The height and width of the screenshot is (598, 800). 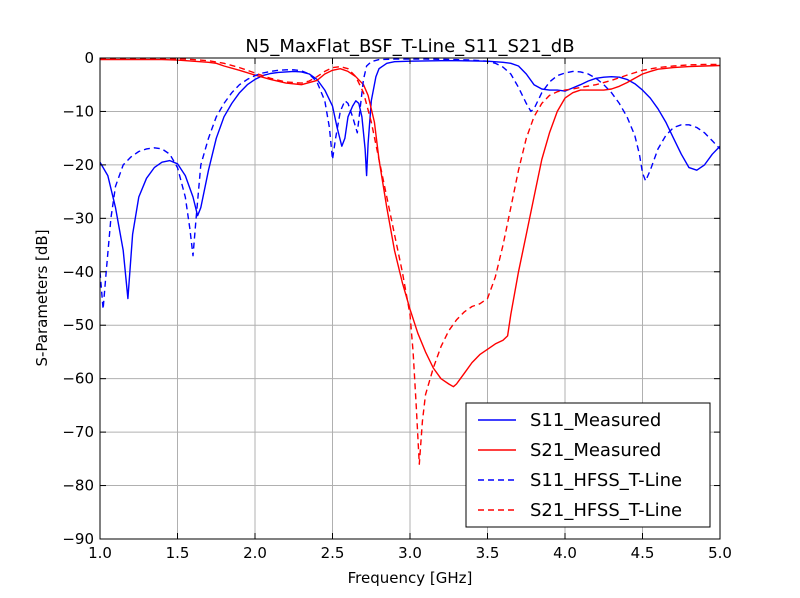 I want to click on x-tick-label: 4.5, so click(x=643, y=553).